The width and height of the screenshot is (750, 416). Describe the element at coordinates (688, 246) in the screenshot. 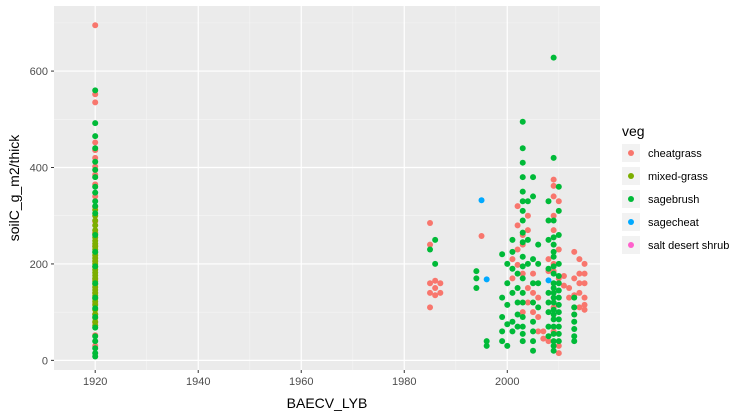

I see `legend-label-salt-desert-shrub: salt desert shrub` at that location.